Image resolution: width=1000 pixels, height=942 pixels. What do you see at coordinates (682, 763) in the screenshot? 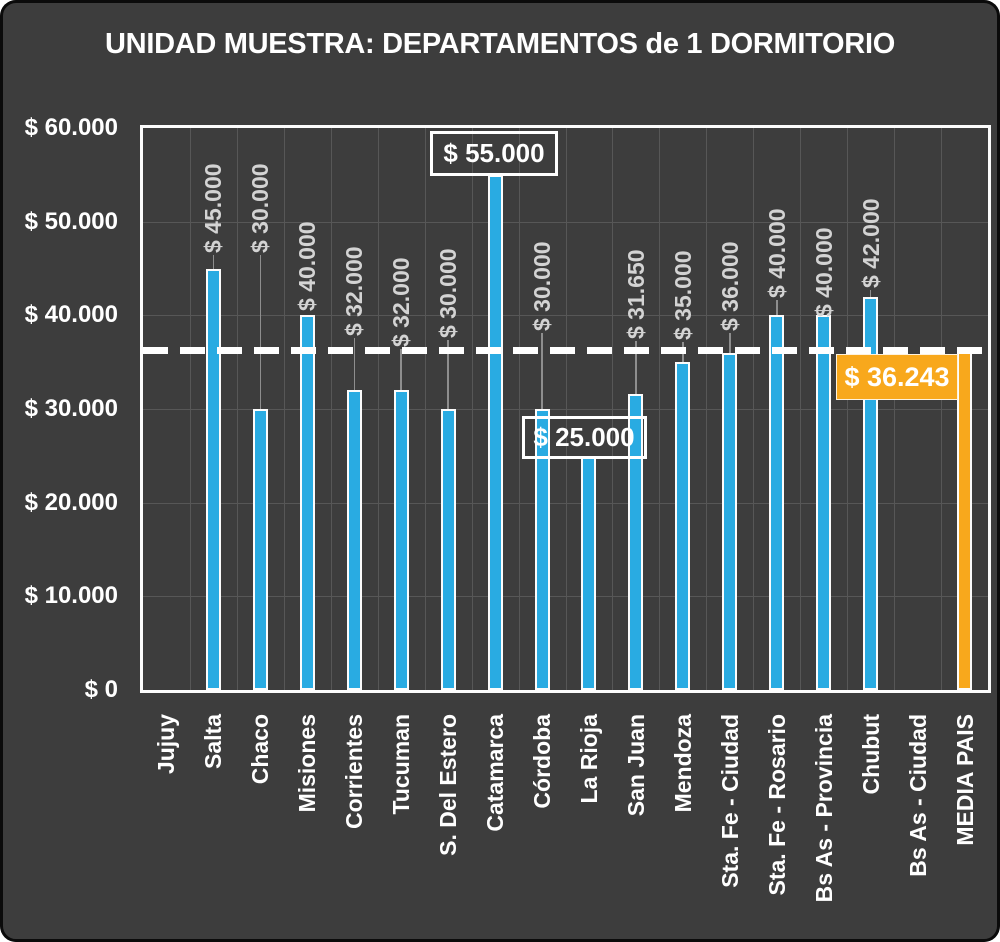
I see `x-axis-label-mendoza: Mendoza` at bounding box center [682, 763].